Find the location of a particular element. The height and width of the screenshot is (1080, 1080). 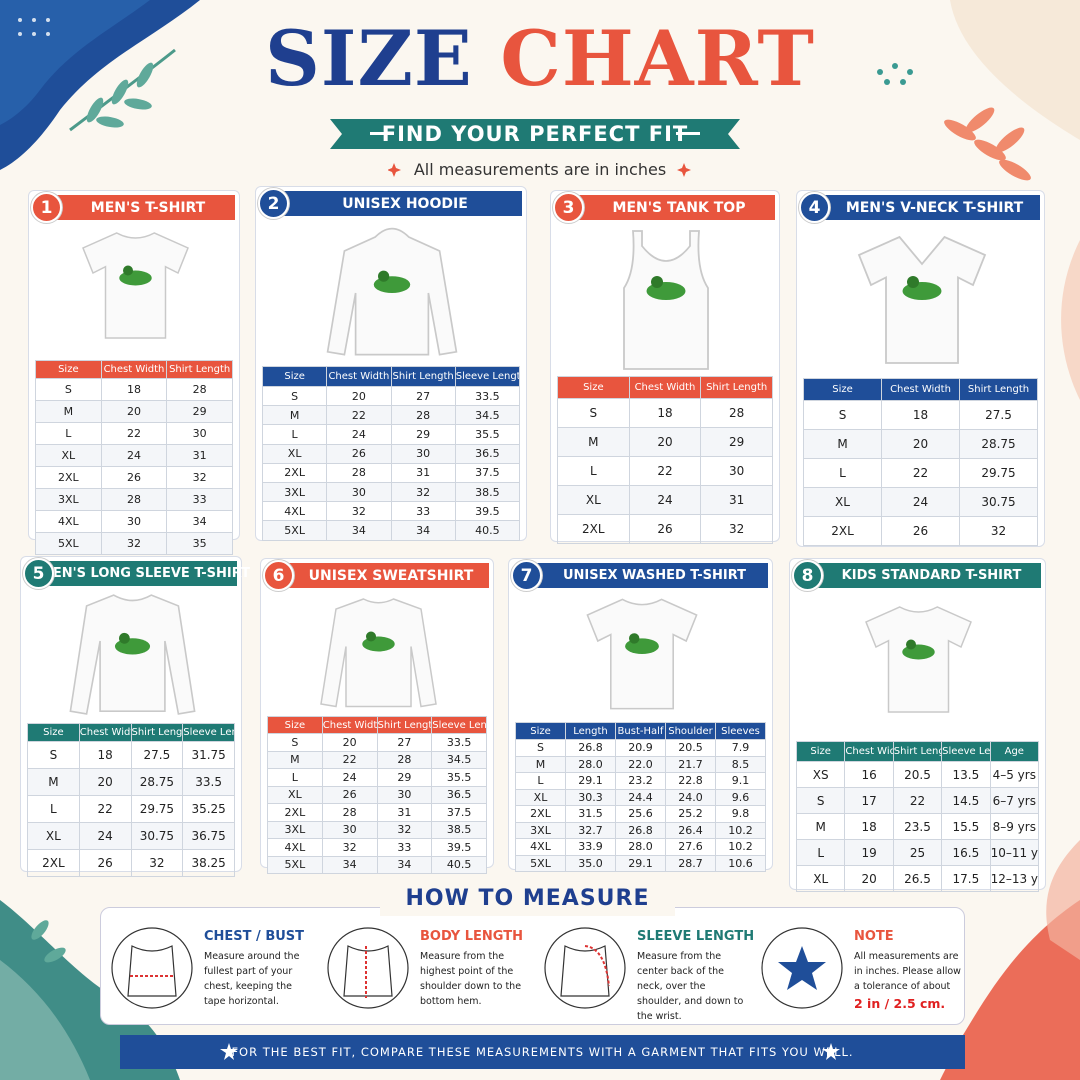

table-cell: 5XL is located at coordinates (540, 863).